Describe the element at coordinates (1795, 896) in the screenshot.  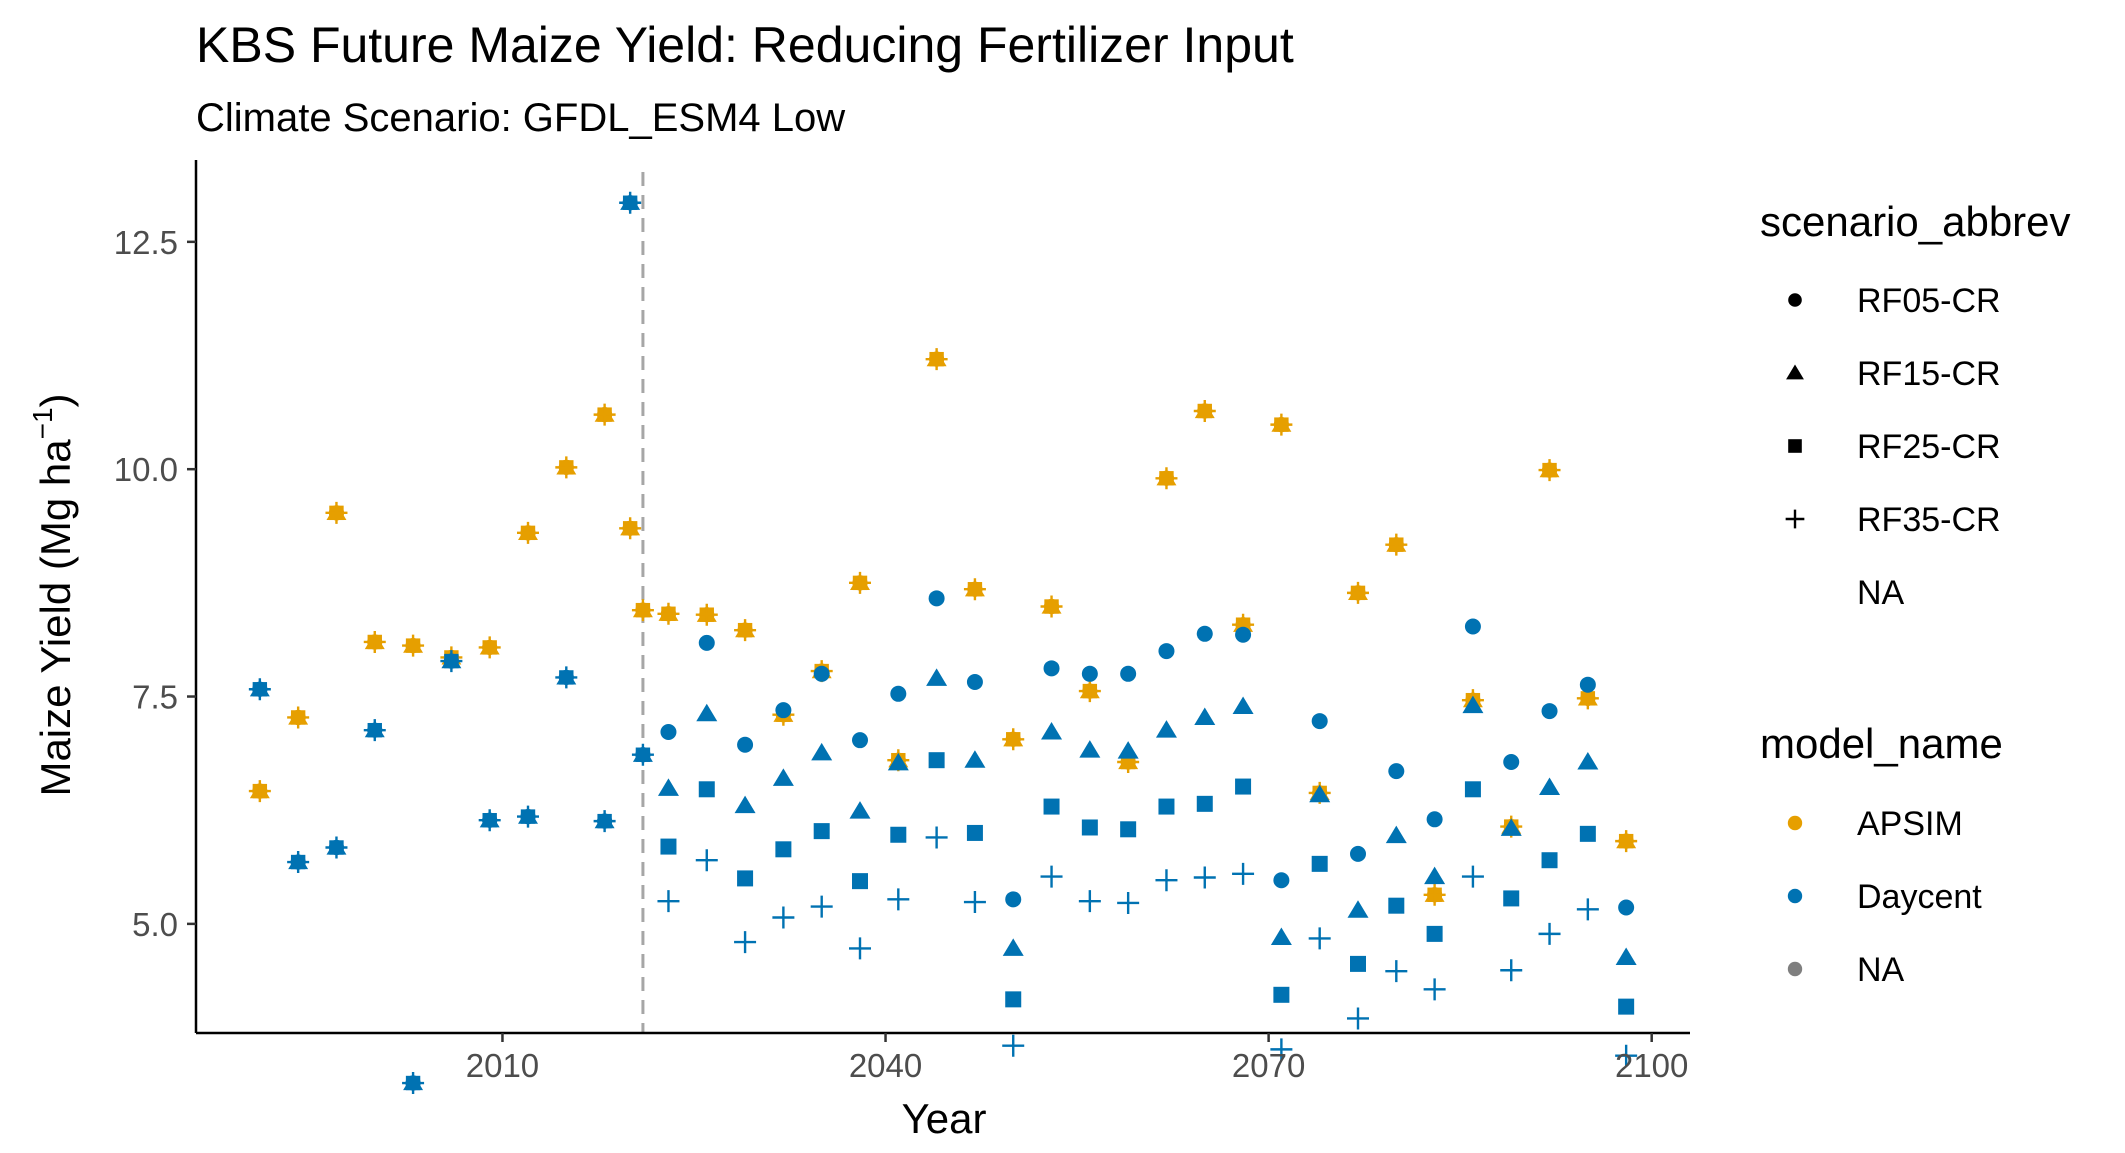
I see `legend-key-model-daycent` at that location.